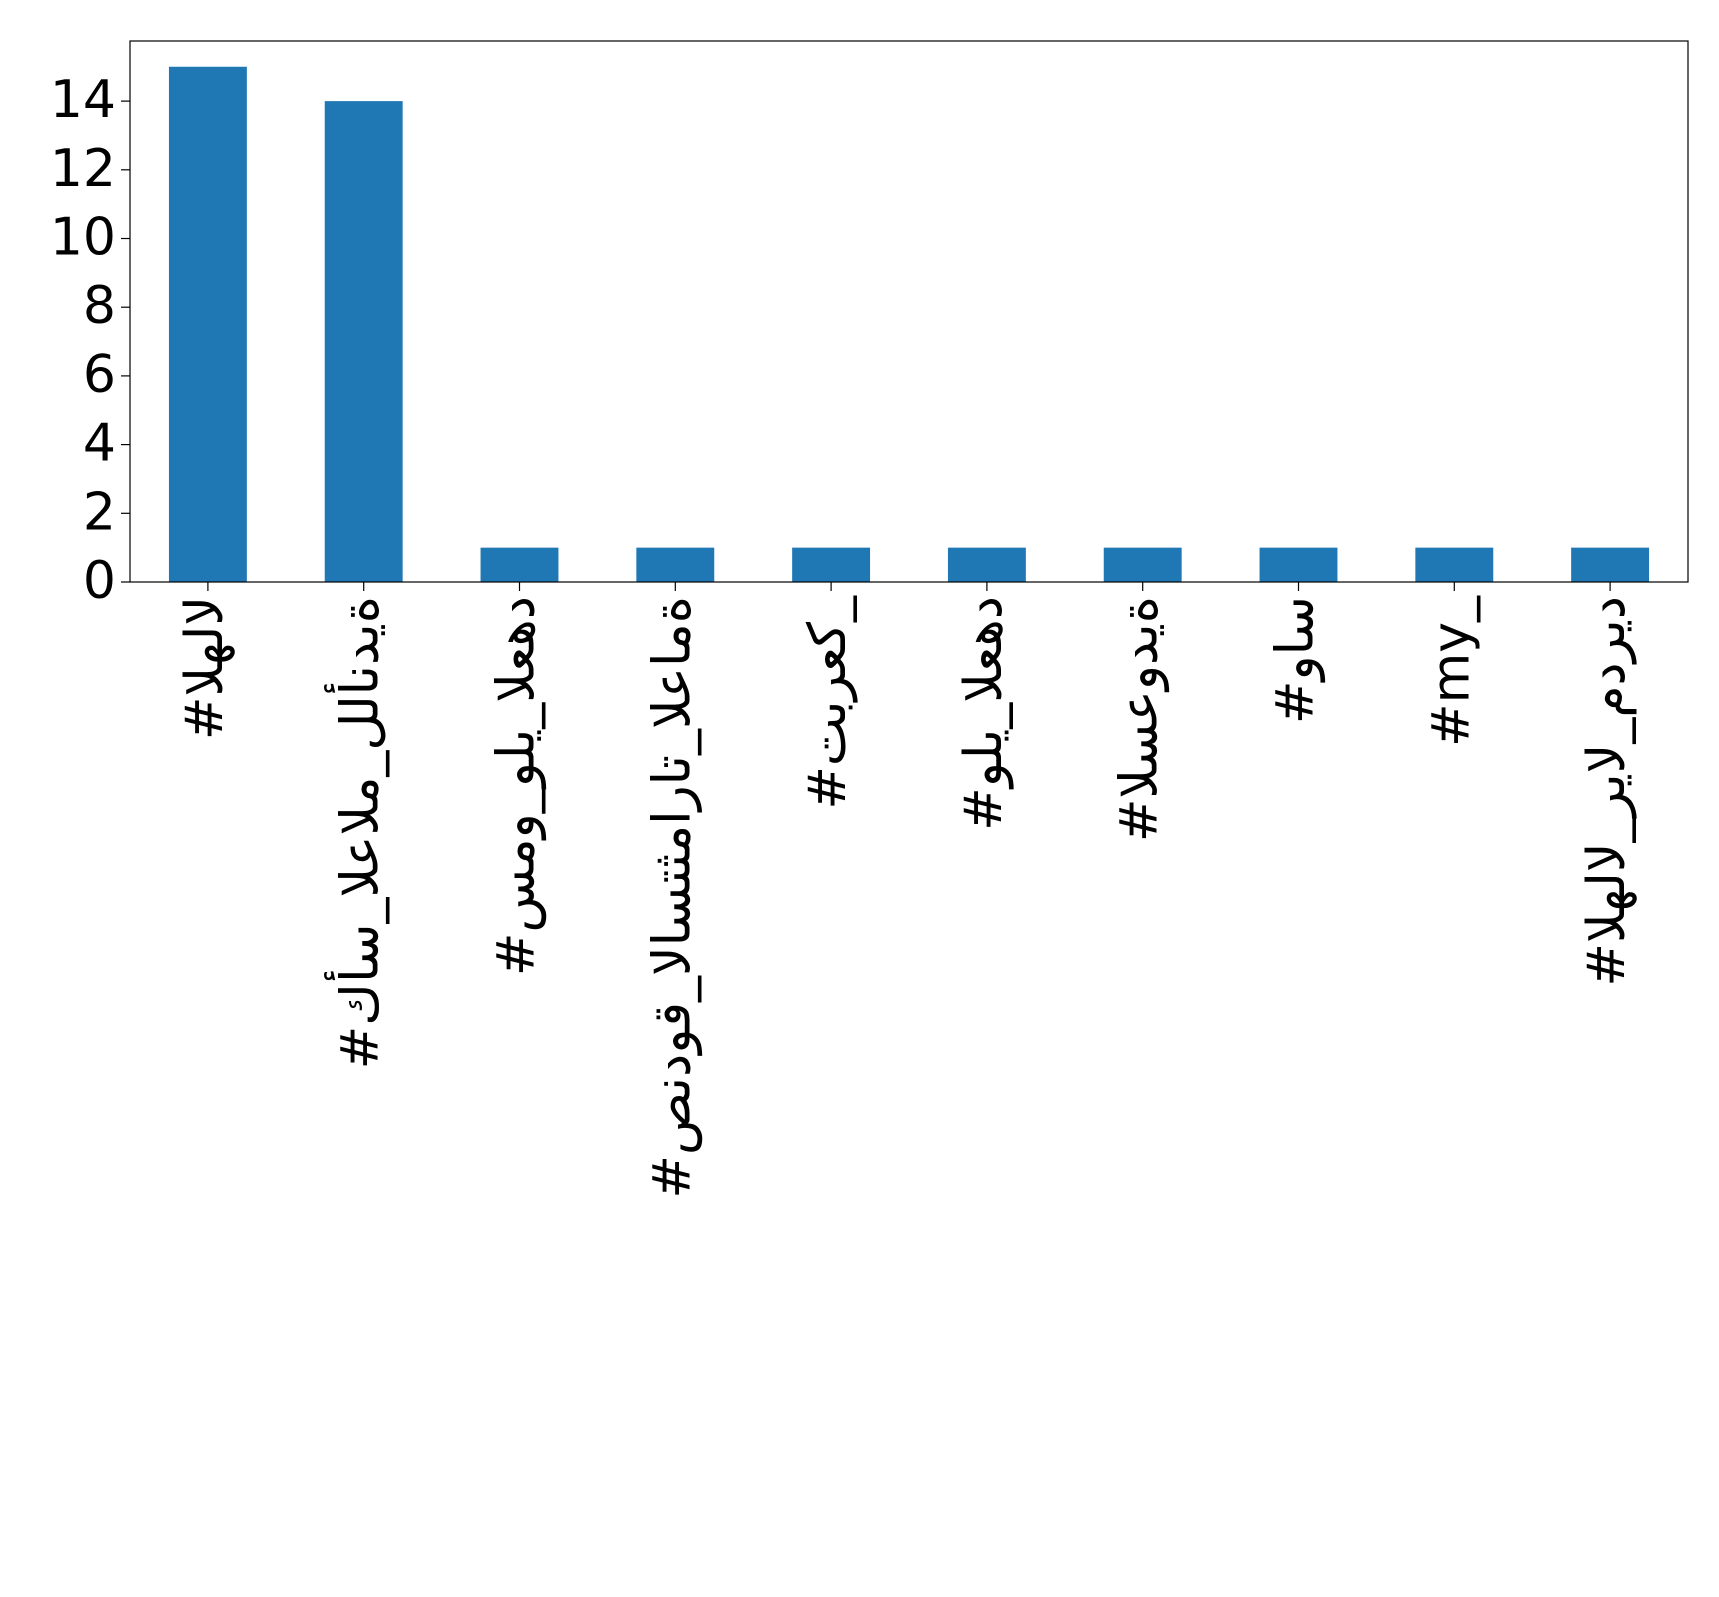 Image resolution: width=1719 pixels, height=1597 pixels. Describe the element at coordinates (1140, 719) in the screenshot. I see `x-tick-label: #السعودية` at that location.